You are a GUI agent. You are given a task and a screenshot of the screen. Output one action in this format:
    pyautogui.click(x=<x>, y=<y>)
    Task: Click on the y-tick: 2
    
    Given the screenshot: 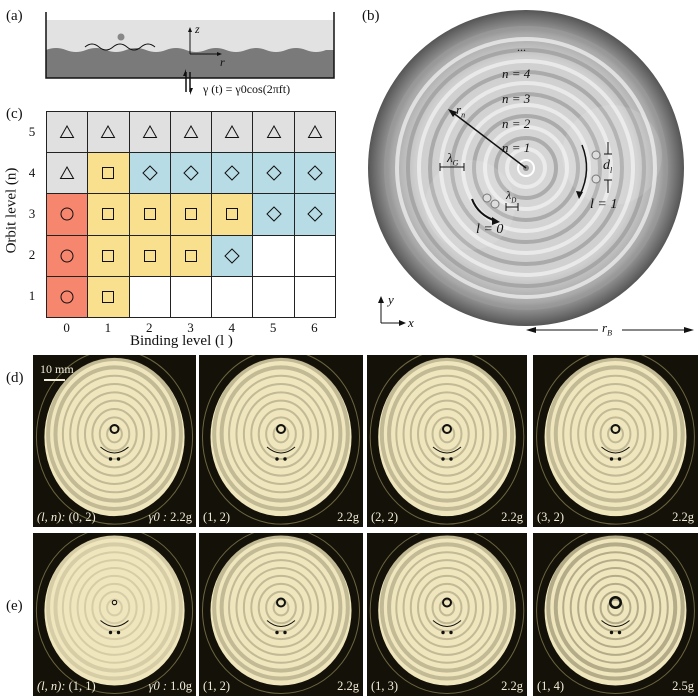 What is the action you would take?
    pyautogui.click(x=32, y=255)
    